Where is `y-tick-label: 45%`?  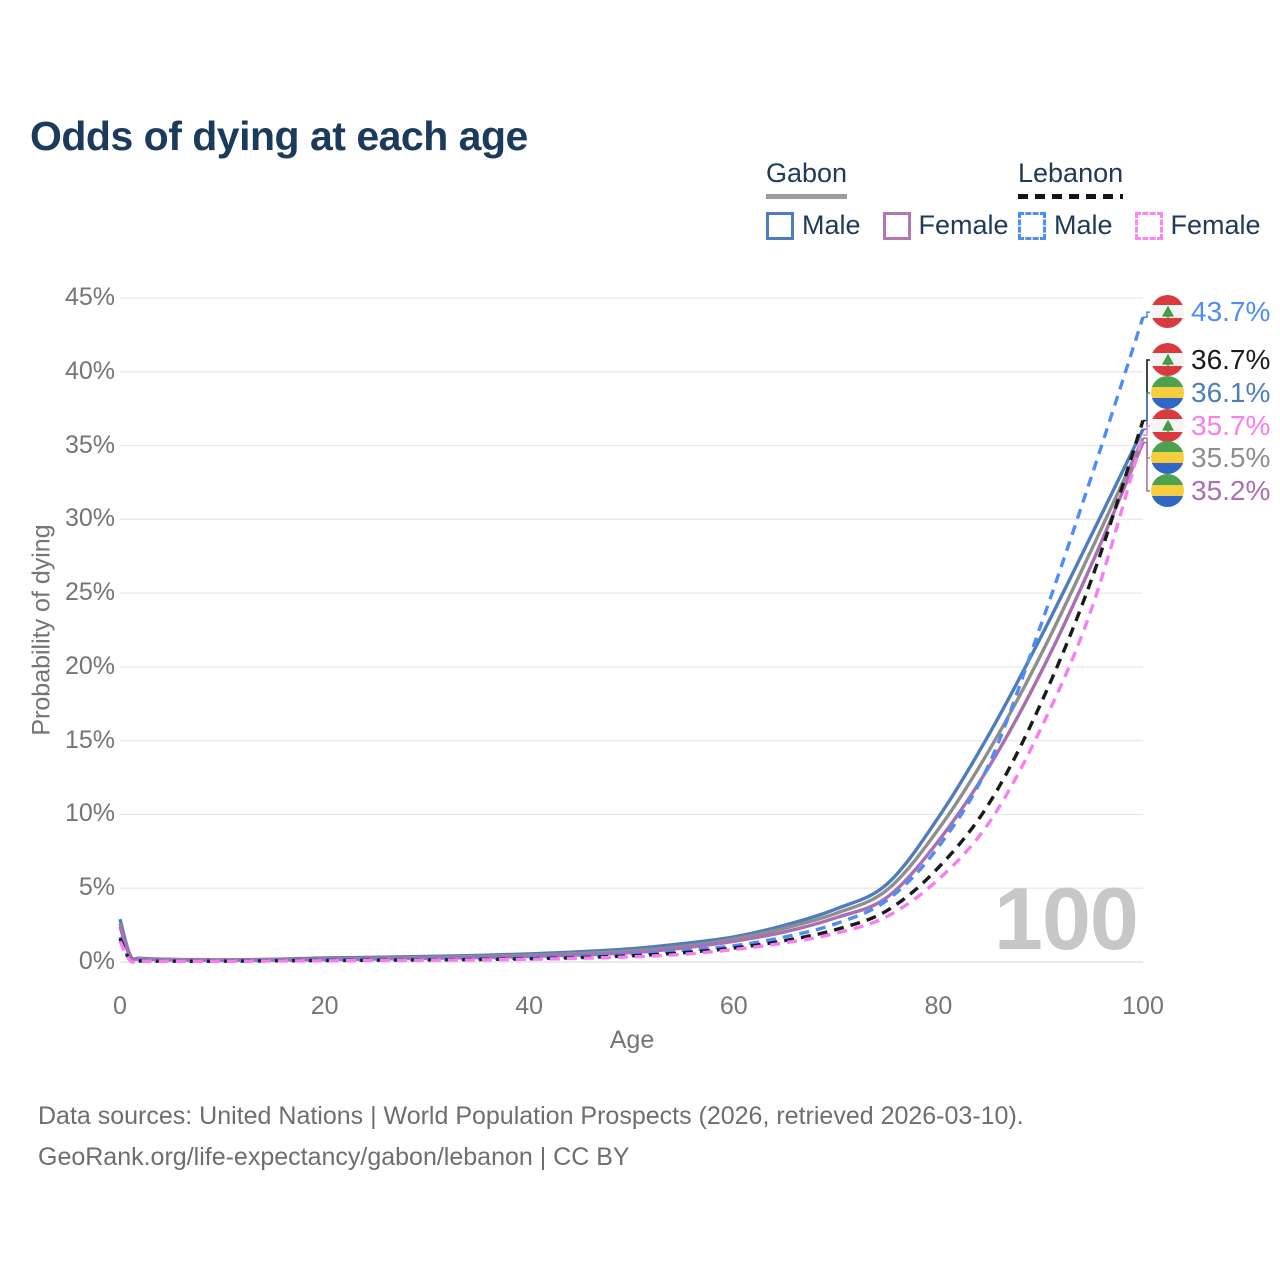 y-tick-label: 45% is located at coordinates (89, 297).